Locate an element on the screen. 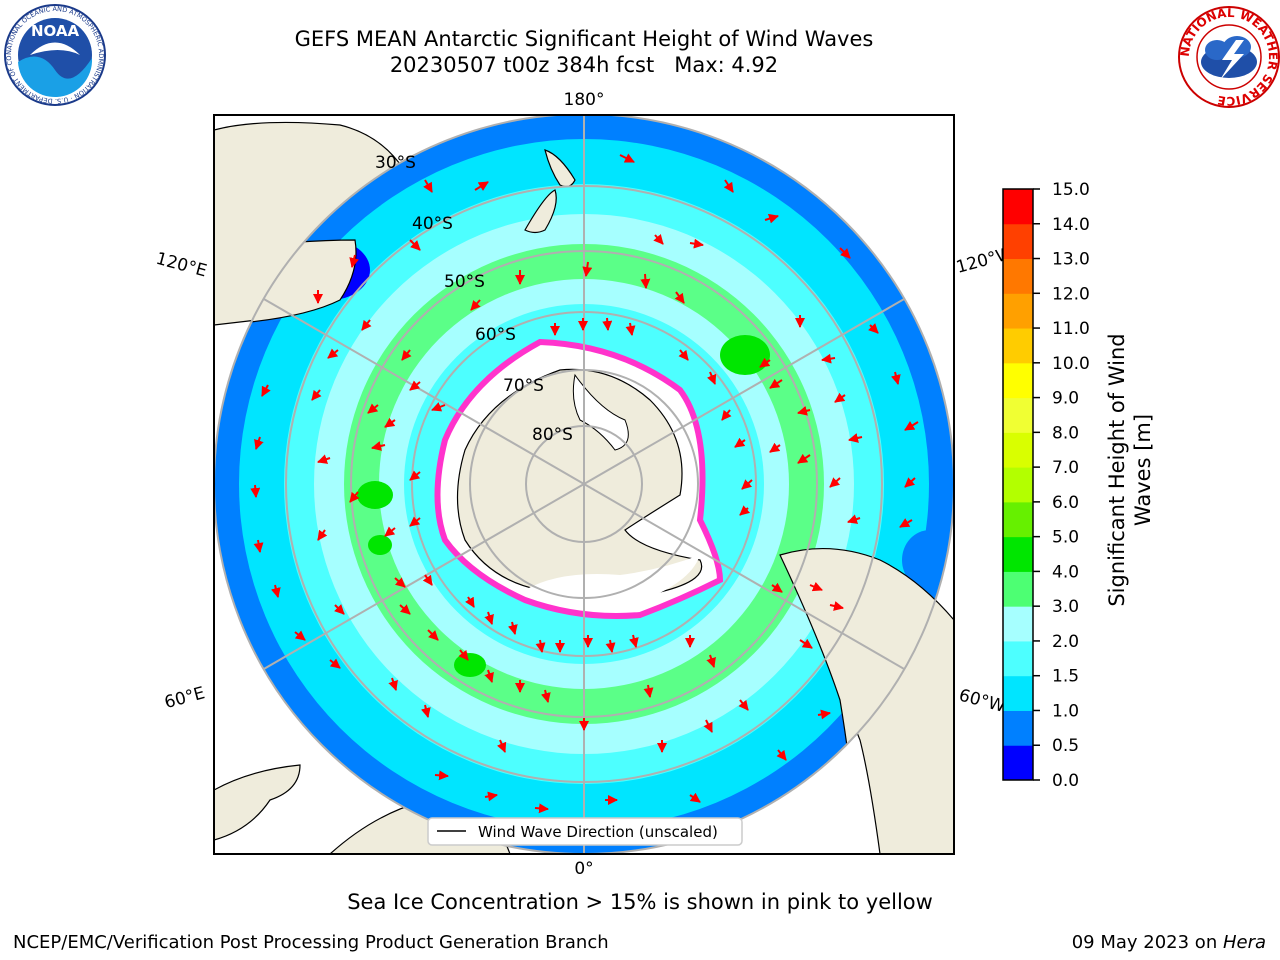 Image resolution: width=1280 pixels, height=960 pixels. lat-label-70s: 70°S is located at coordinates (523, 386).